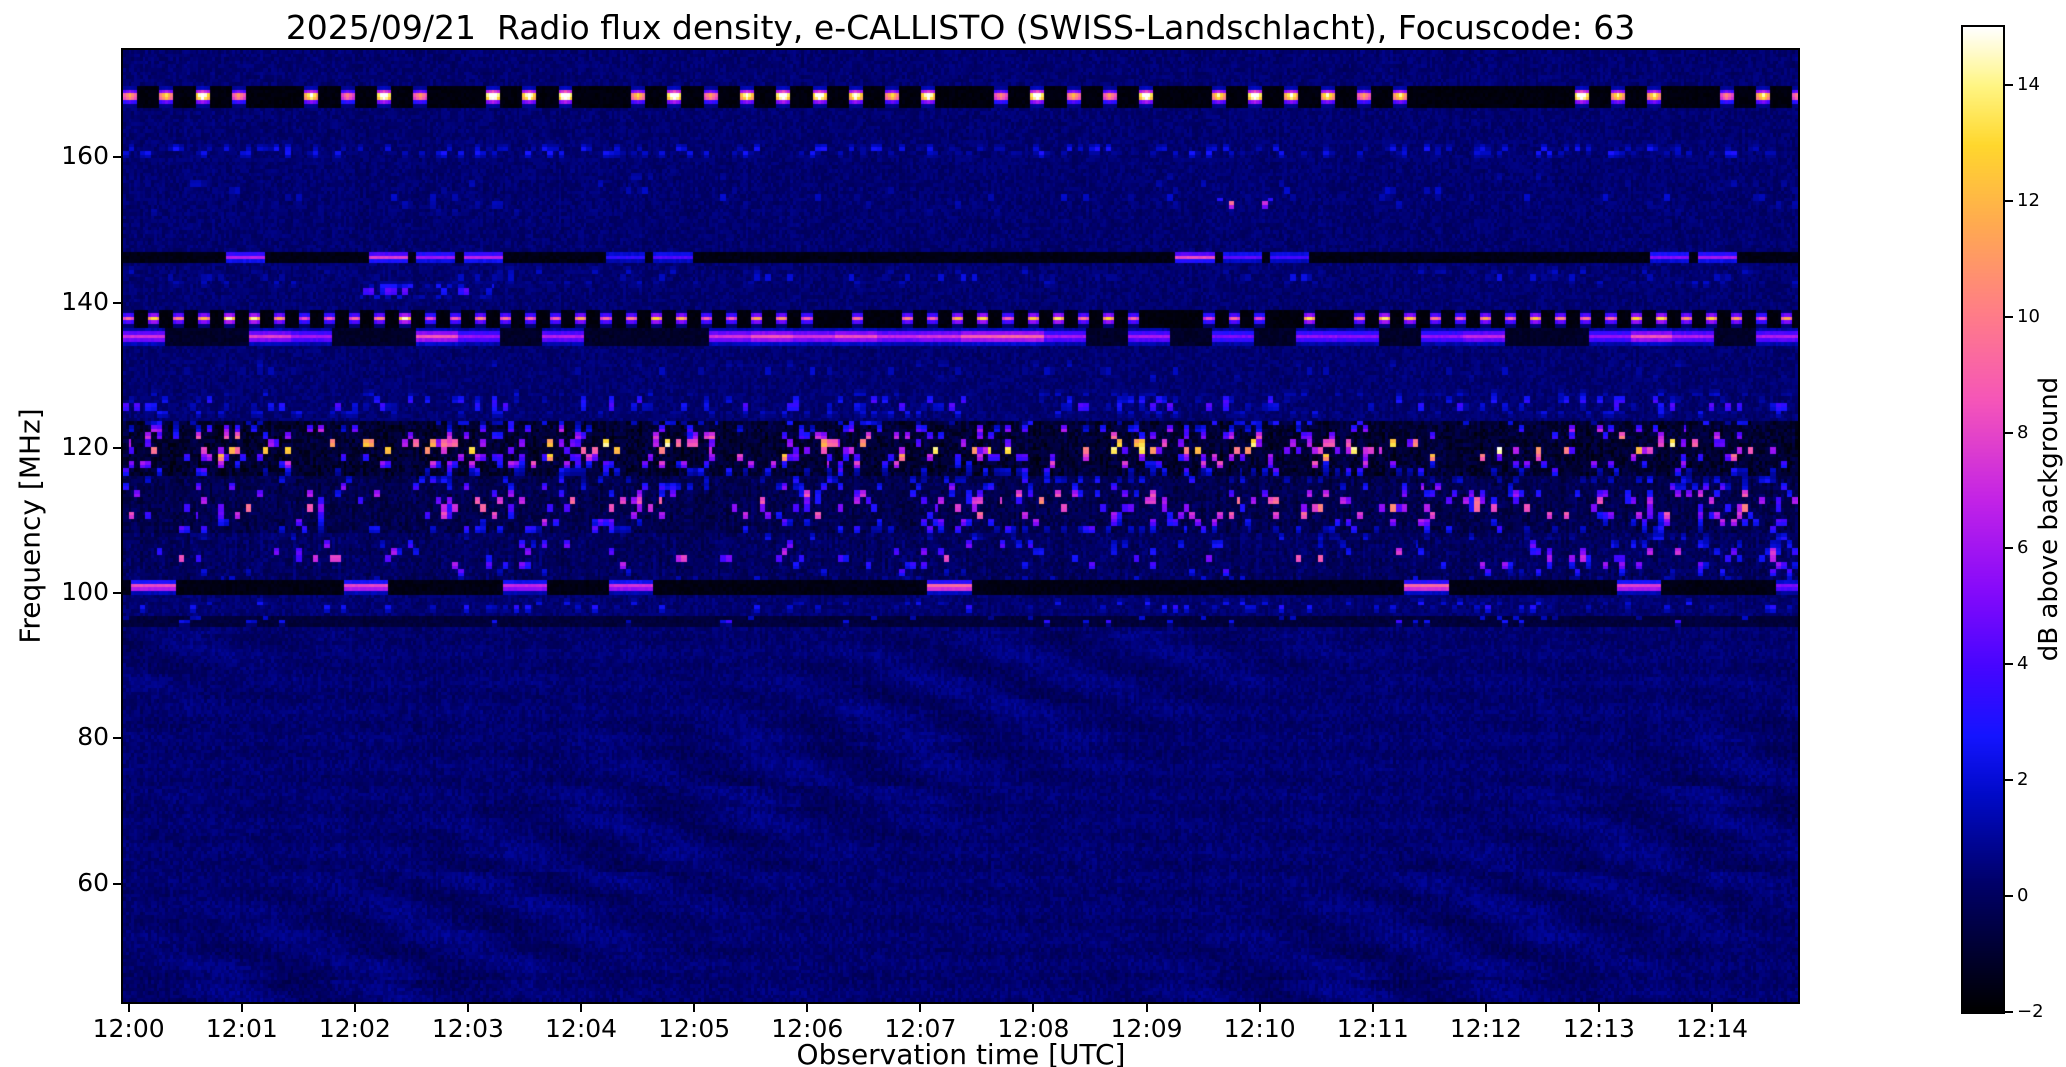 The image size is (2066, 1067). What do you see at coordinates (85, 301) in the screenshot?
I see `y-tick-label: 140` at bounding box center [85, 301].